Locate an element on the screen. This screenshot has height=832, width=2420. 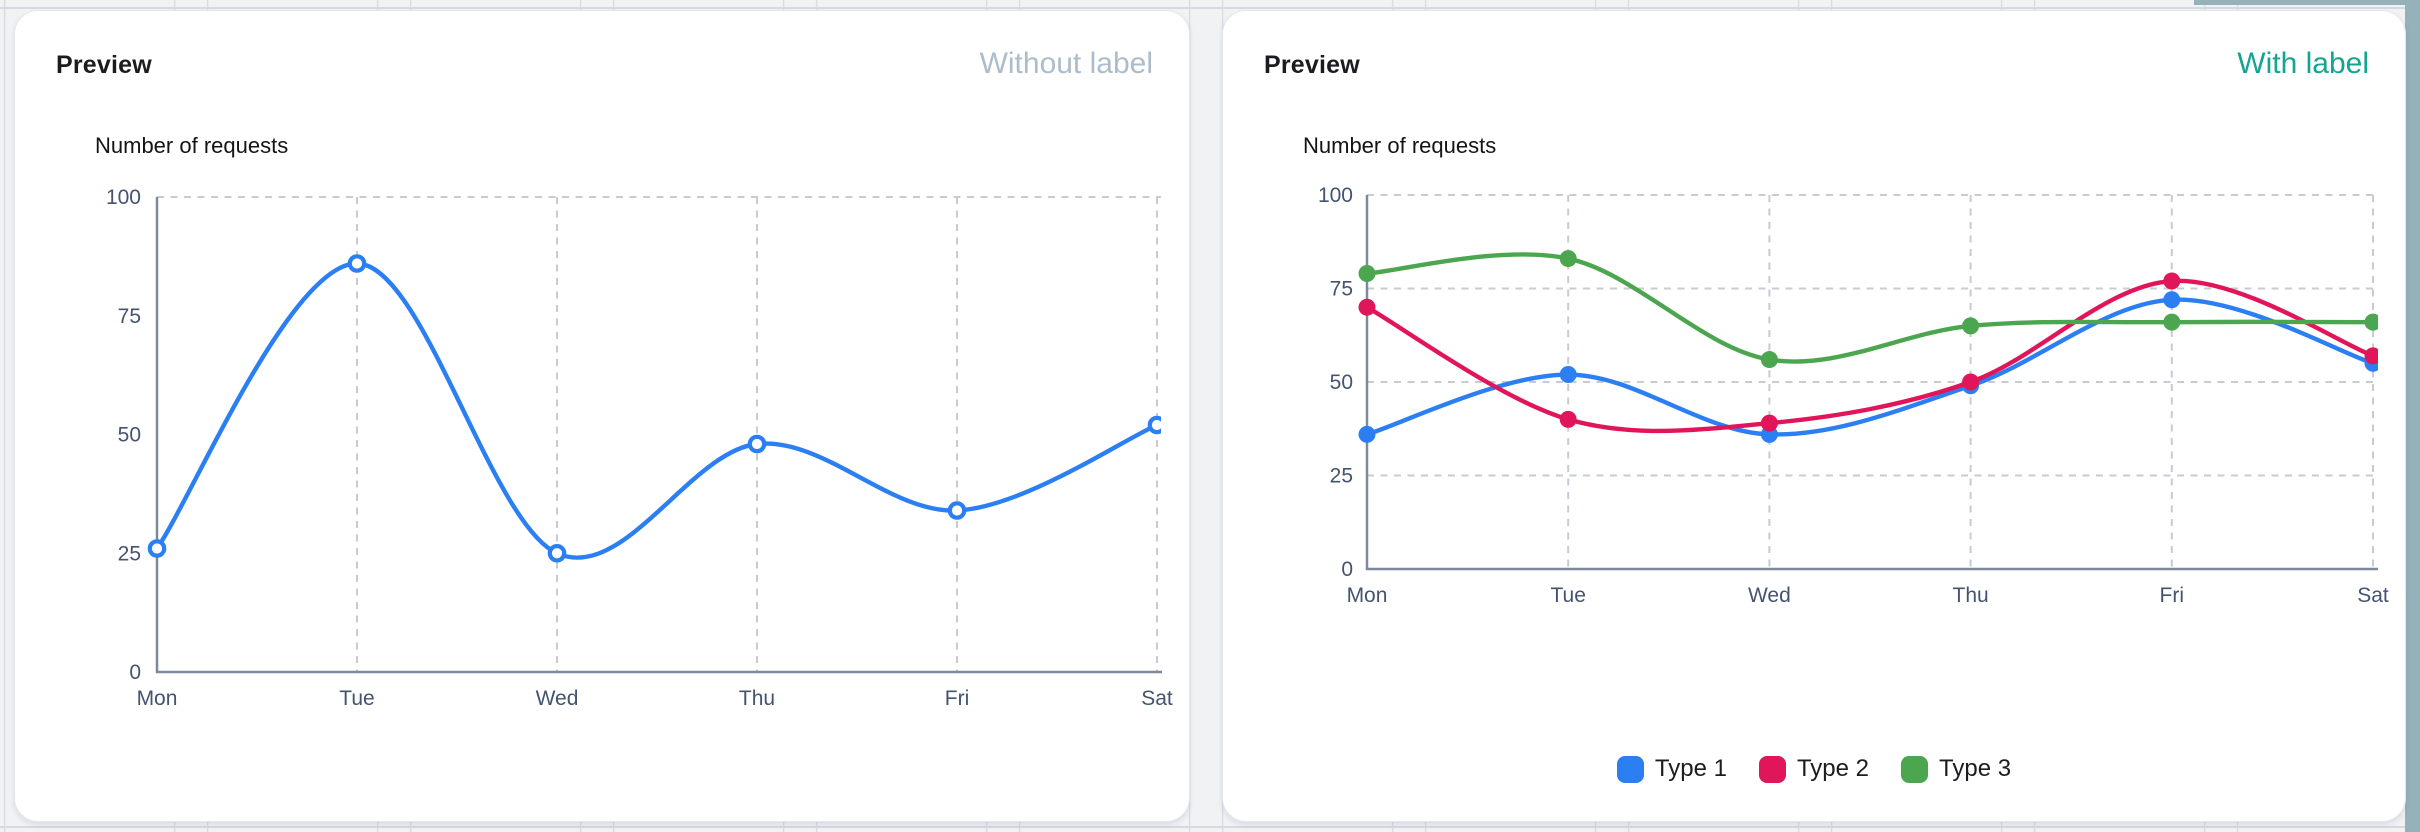
variant-label-with: With label is located at coordinates (2303, 63).